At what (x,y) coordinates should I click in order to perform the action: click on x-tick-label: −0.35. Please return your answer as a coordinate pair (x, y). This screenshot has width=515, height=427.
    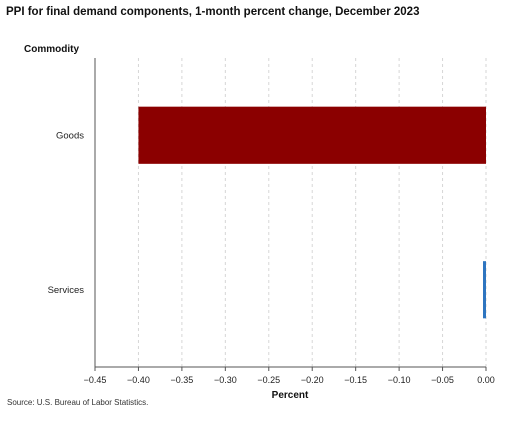
    Looking at the image, I should click on (181, 380).